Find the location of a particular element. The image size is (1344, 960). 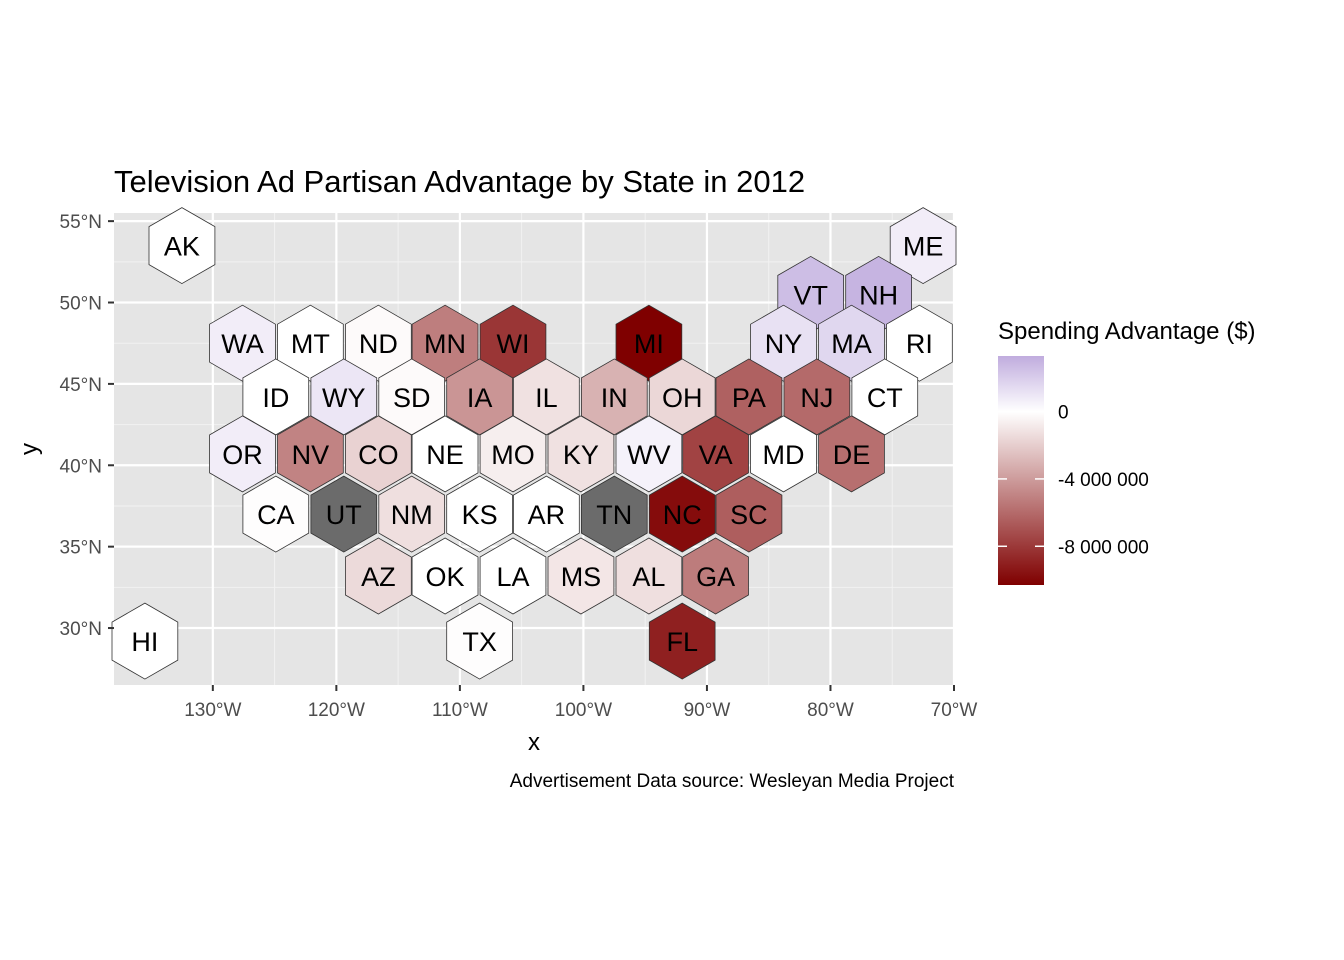

hex-label-or: OR is located at coordinates (242, 455).